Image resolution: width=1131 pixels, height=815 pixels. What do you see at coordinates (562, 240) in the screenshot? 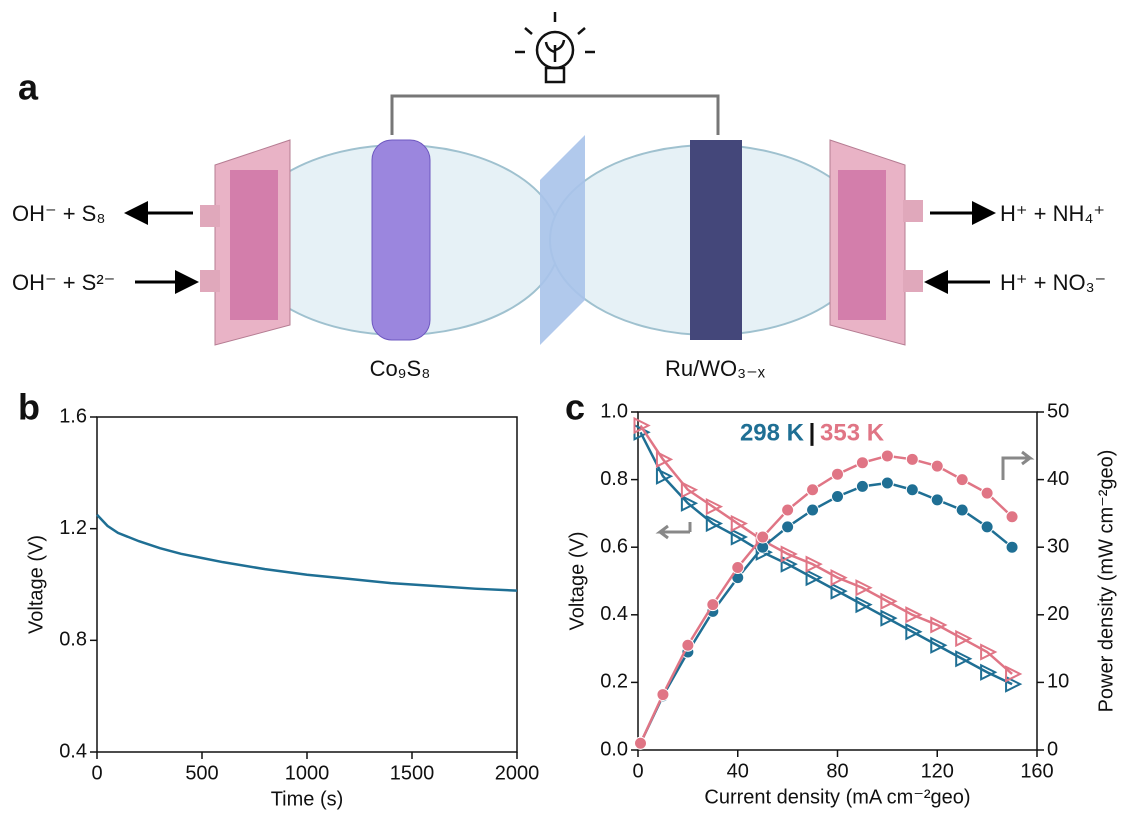
I see `membrane` at bounding box center [562, 240].